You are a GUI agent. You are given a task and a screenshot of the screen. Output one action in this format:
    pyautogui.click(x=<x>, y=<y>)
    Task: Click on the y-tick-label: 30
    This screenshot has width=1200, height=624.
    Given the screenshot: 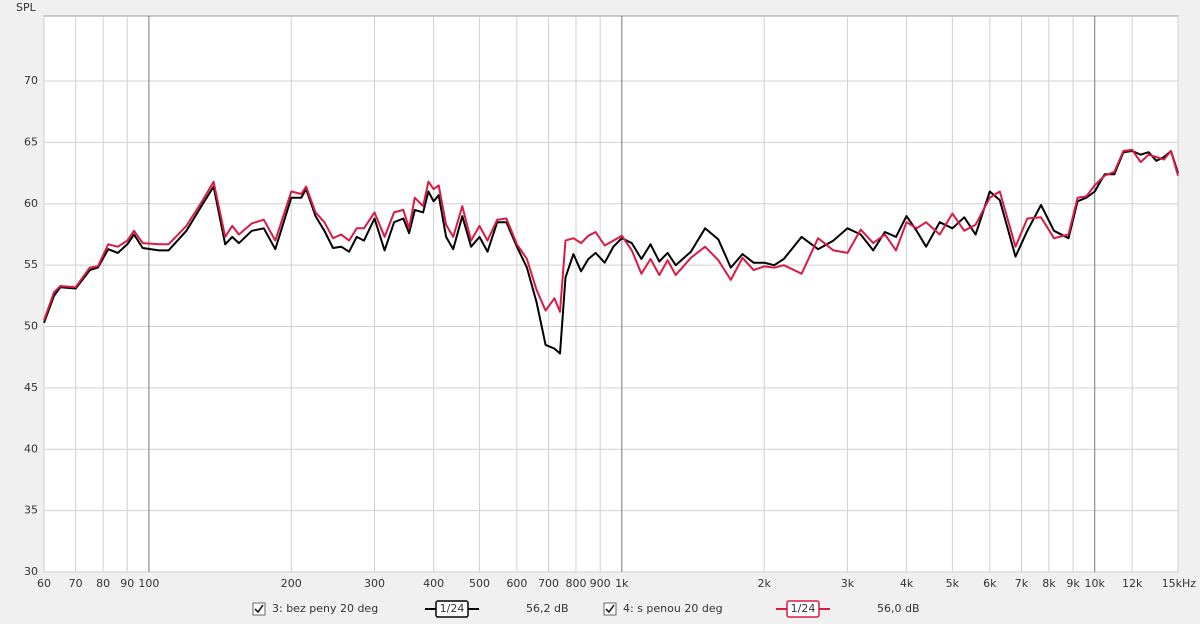 What is the action you would take?
    pyautogui.click(x=31, y=571)
    